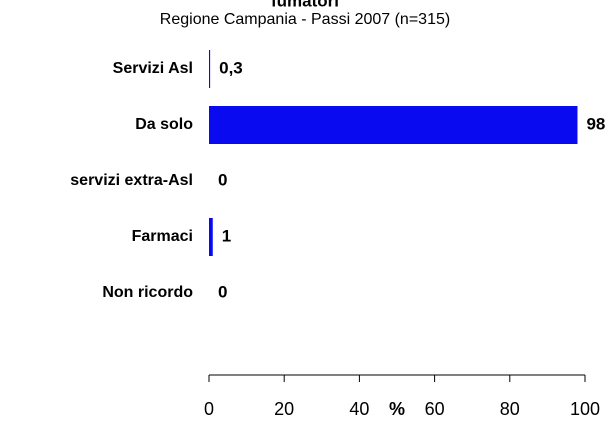 Image resolution: width=610 pixels, height=421 pixels. What do you see at coordinates (397, 409) in the screenshot?
I see `x-axis-label: %` at bounding box center [397, 409].